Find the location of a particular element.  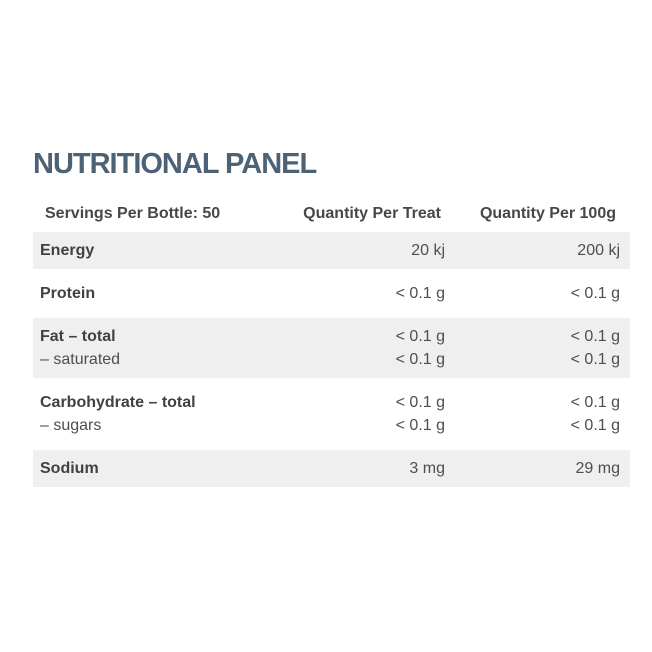

nutrient-sub-label: – sugars is located at coordinates (71, 425).